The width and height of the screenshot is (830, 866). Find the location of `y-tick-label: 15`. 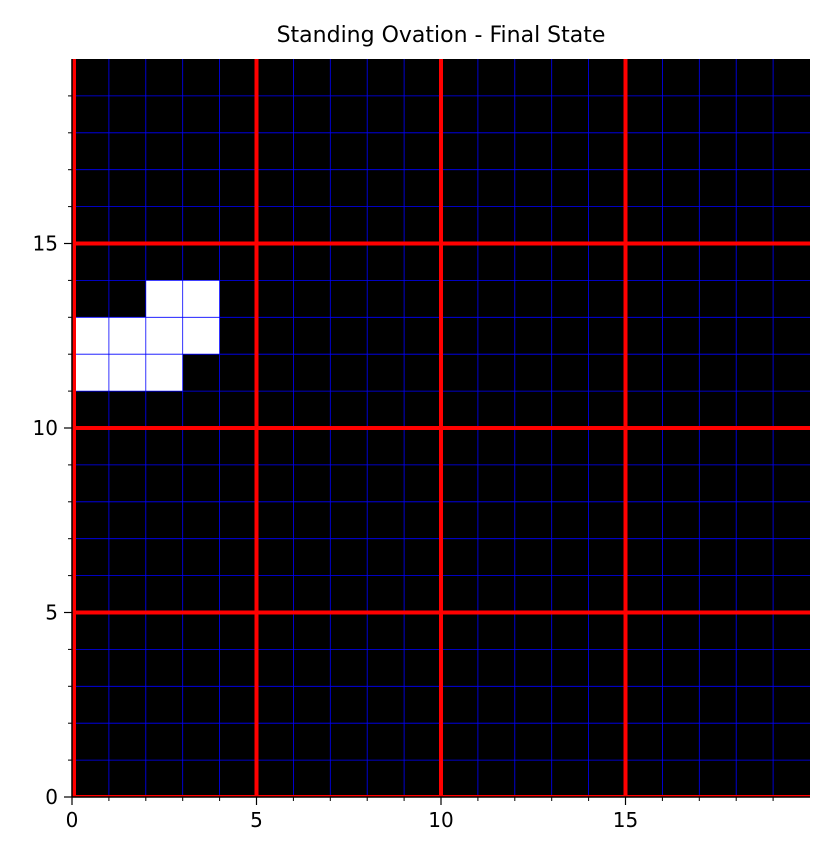

y-tick-label: 15 is located at coordinates (45, 244).